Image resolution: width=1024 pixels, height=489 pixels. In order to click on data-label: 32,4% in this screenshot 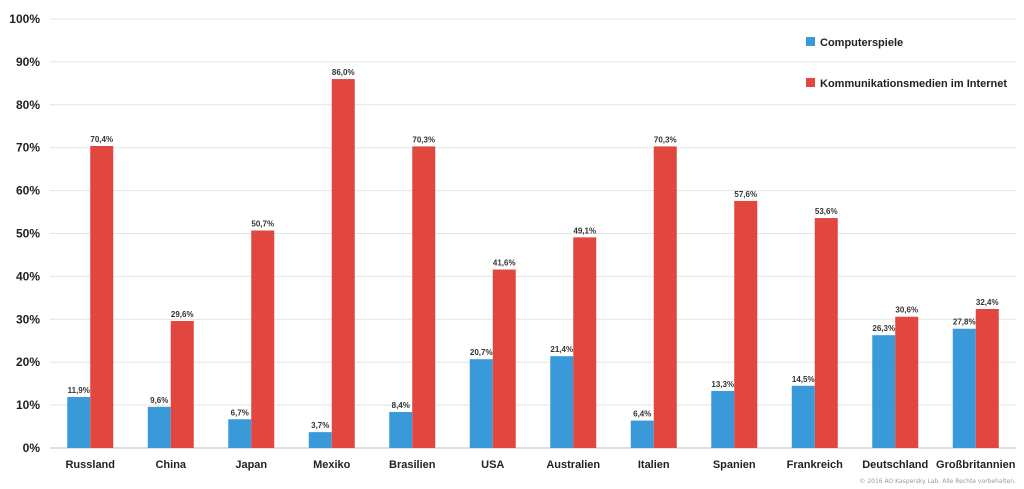, I will do `click(987, 302)`.